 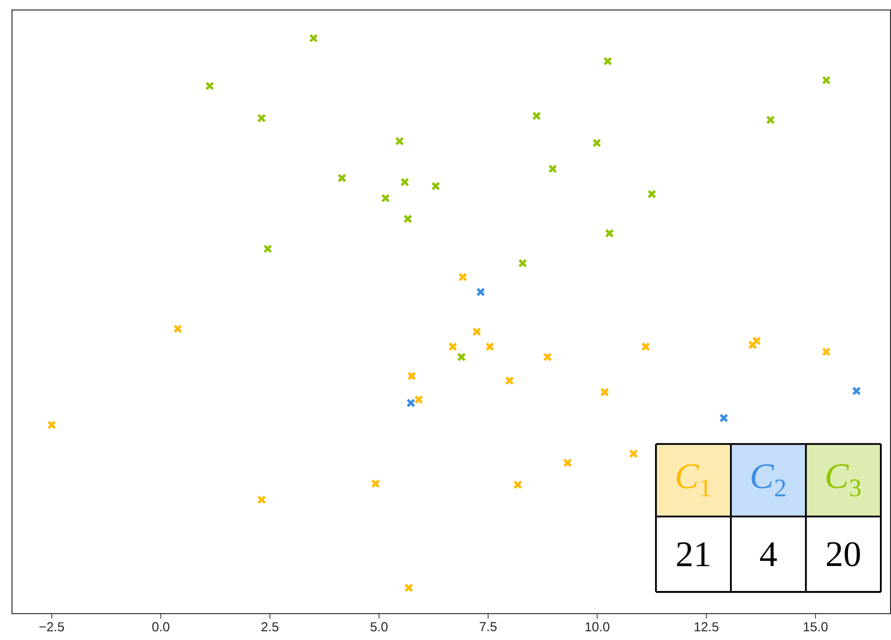 I want to click on x-tick-label: 2.5, so click(x=270, y=627).